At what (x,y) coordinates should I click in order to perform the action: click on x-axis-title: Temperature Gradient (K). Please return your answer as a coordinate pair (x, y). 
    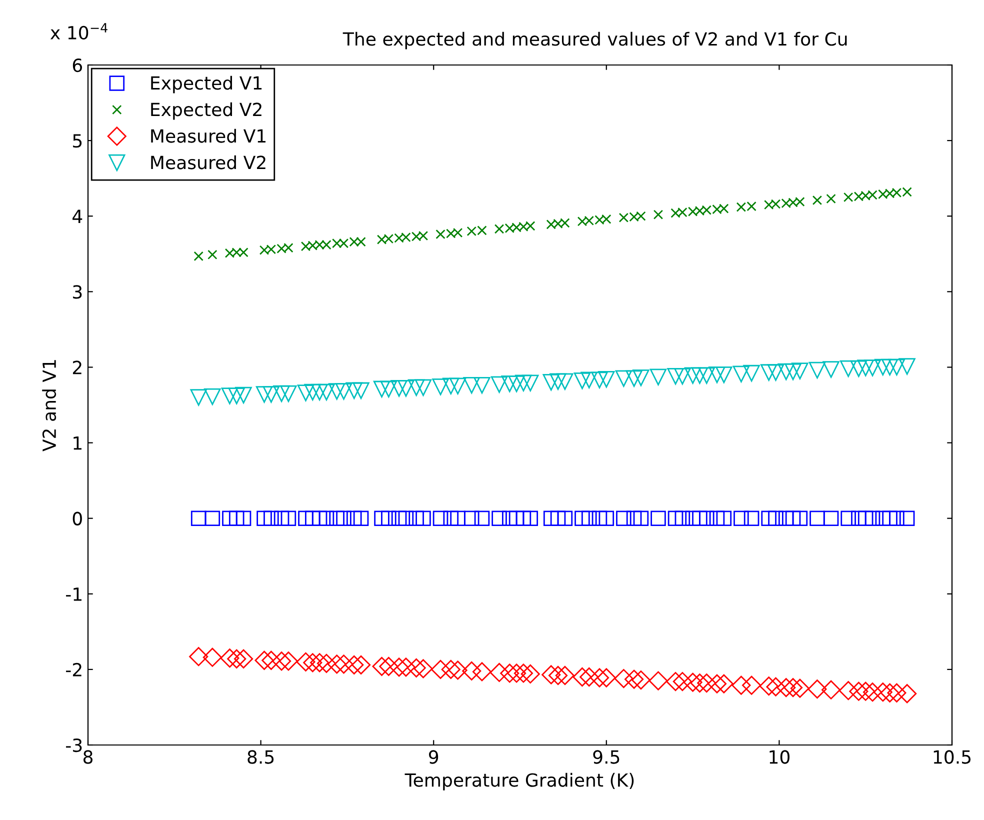
    Looking at the image, I should click on (519, 781).